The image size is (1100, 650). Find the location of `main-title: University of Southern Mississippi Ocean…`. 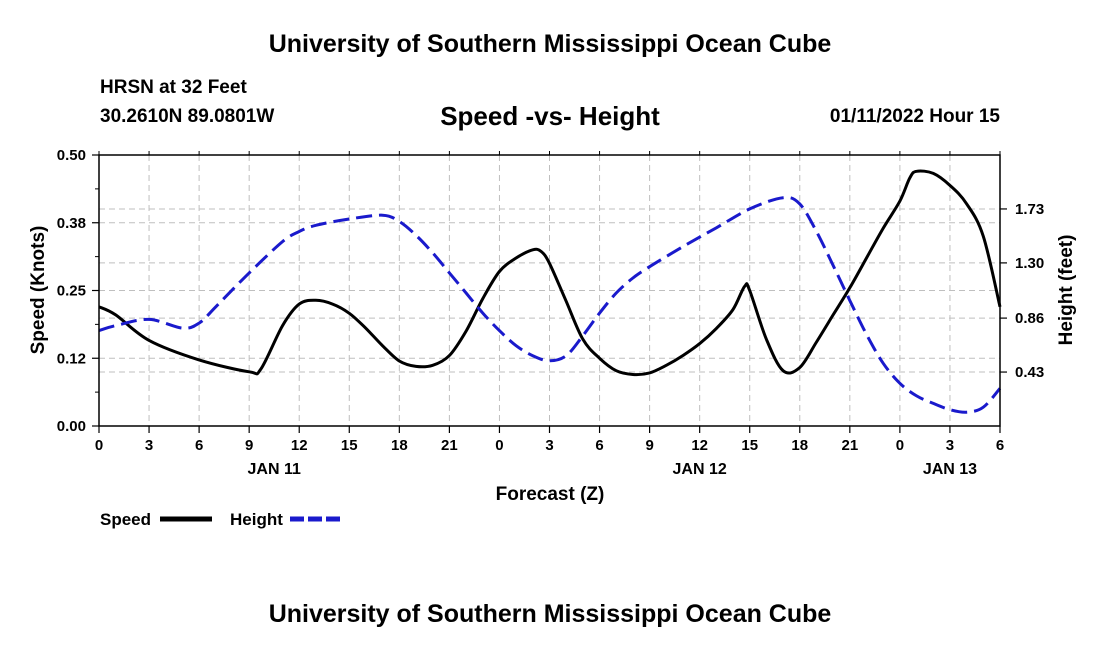

main-title: University of Southern Mississippi Ocean… is located at coordinates (550, 44).